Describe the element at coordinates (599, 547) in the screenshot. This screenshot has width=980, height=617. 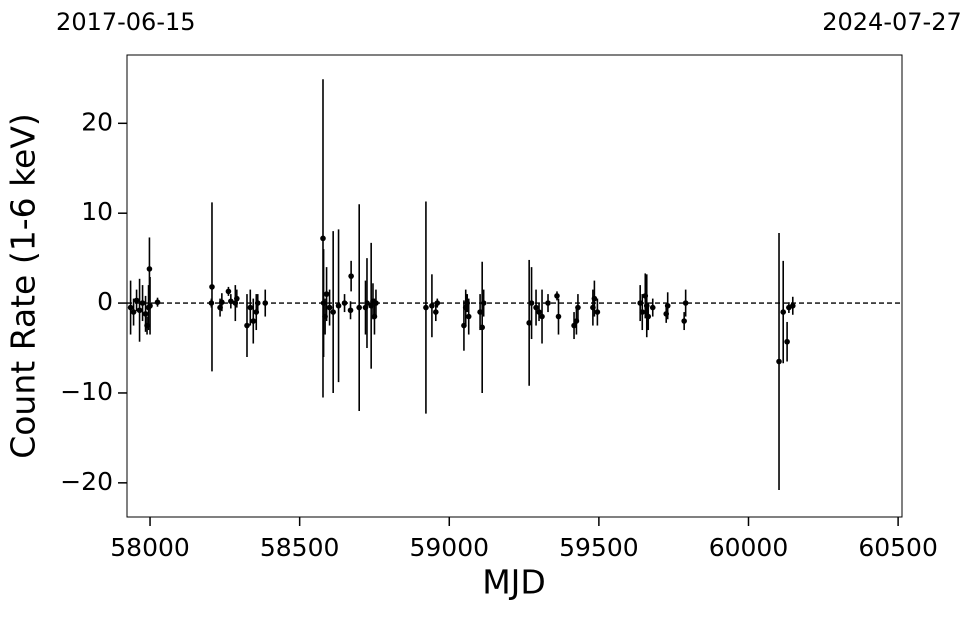
I see `x-tick-label: 59500` at that location.